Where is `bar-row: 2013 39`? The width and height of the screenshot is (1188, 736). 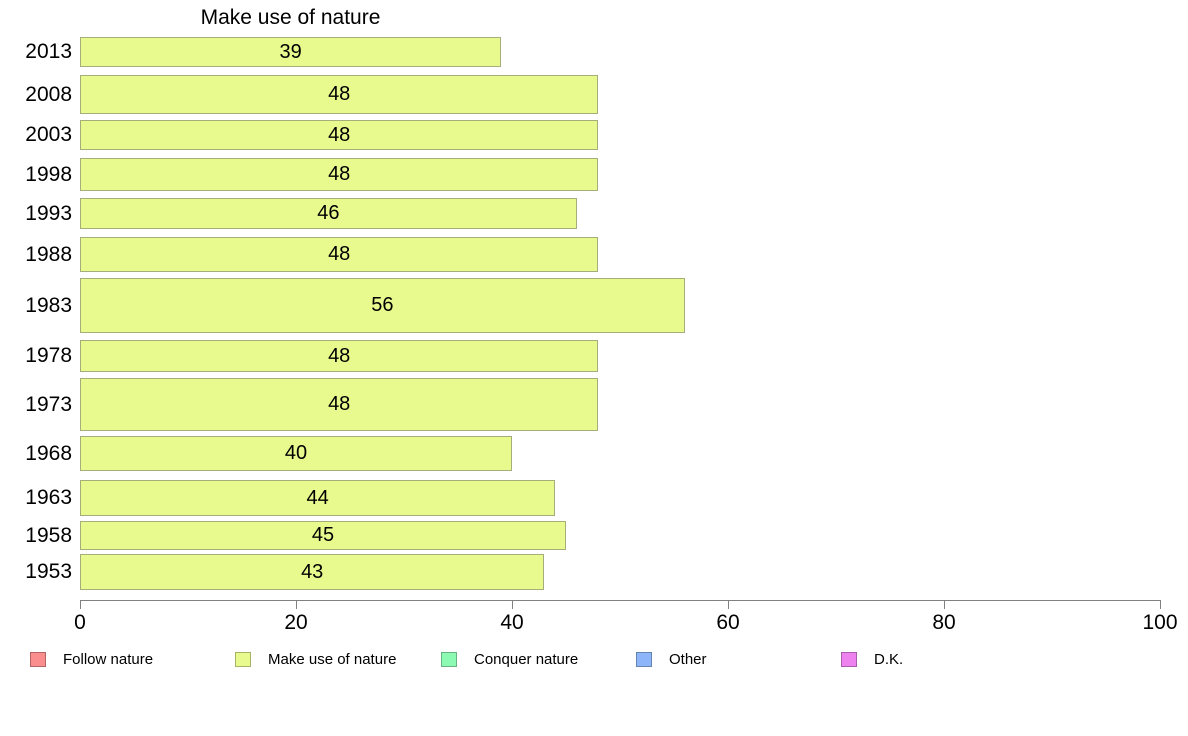
bar-row: 2013 39 is located at coordinates (594, 52).